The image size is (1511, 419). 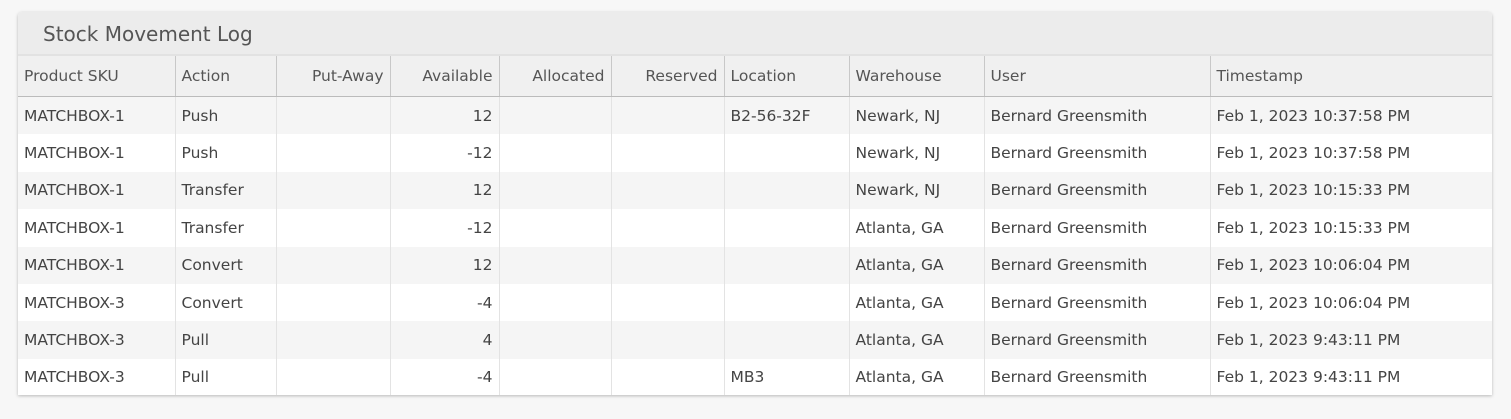 What do you see at coordinates (1351, 76) in the screenshot?
I see `column-header-timestamp: Timestamp` at bounding box center [1351, 76].